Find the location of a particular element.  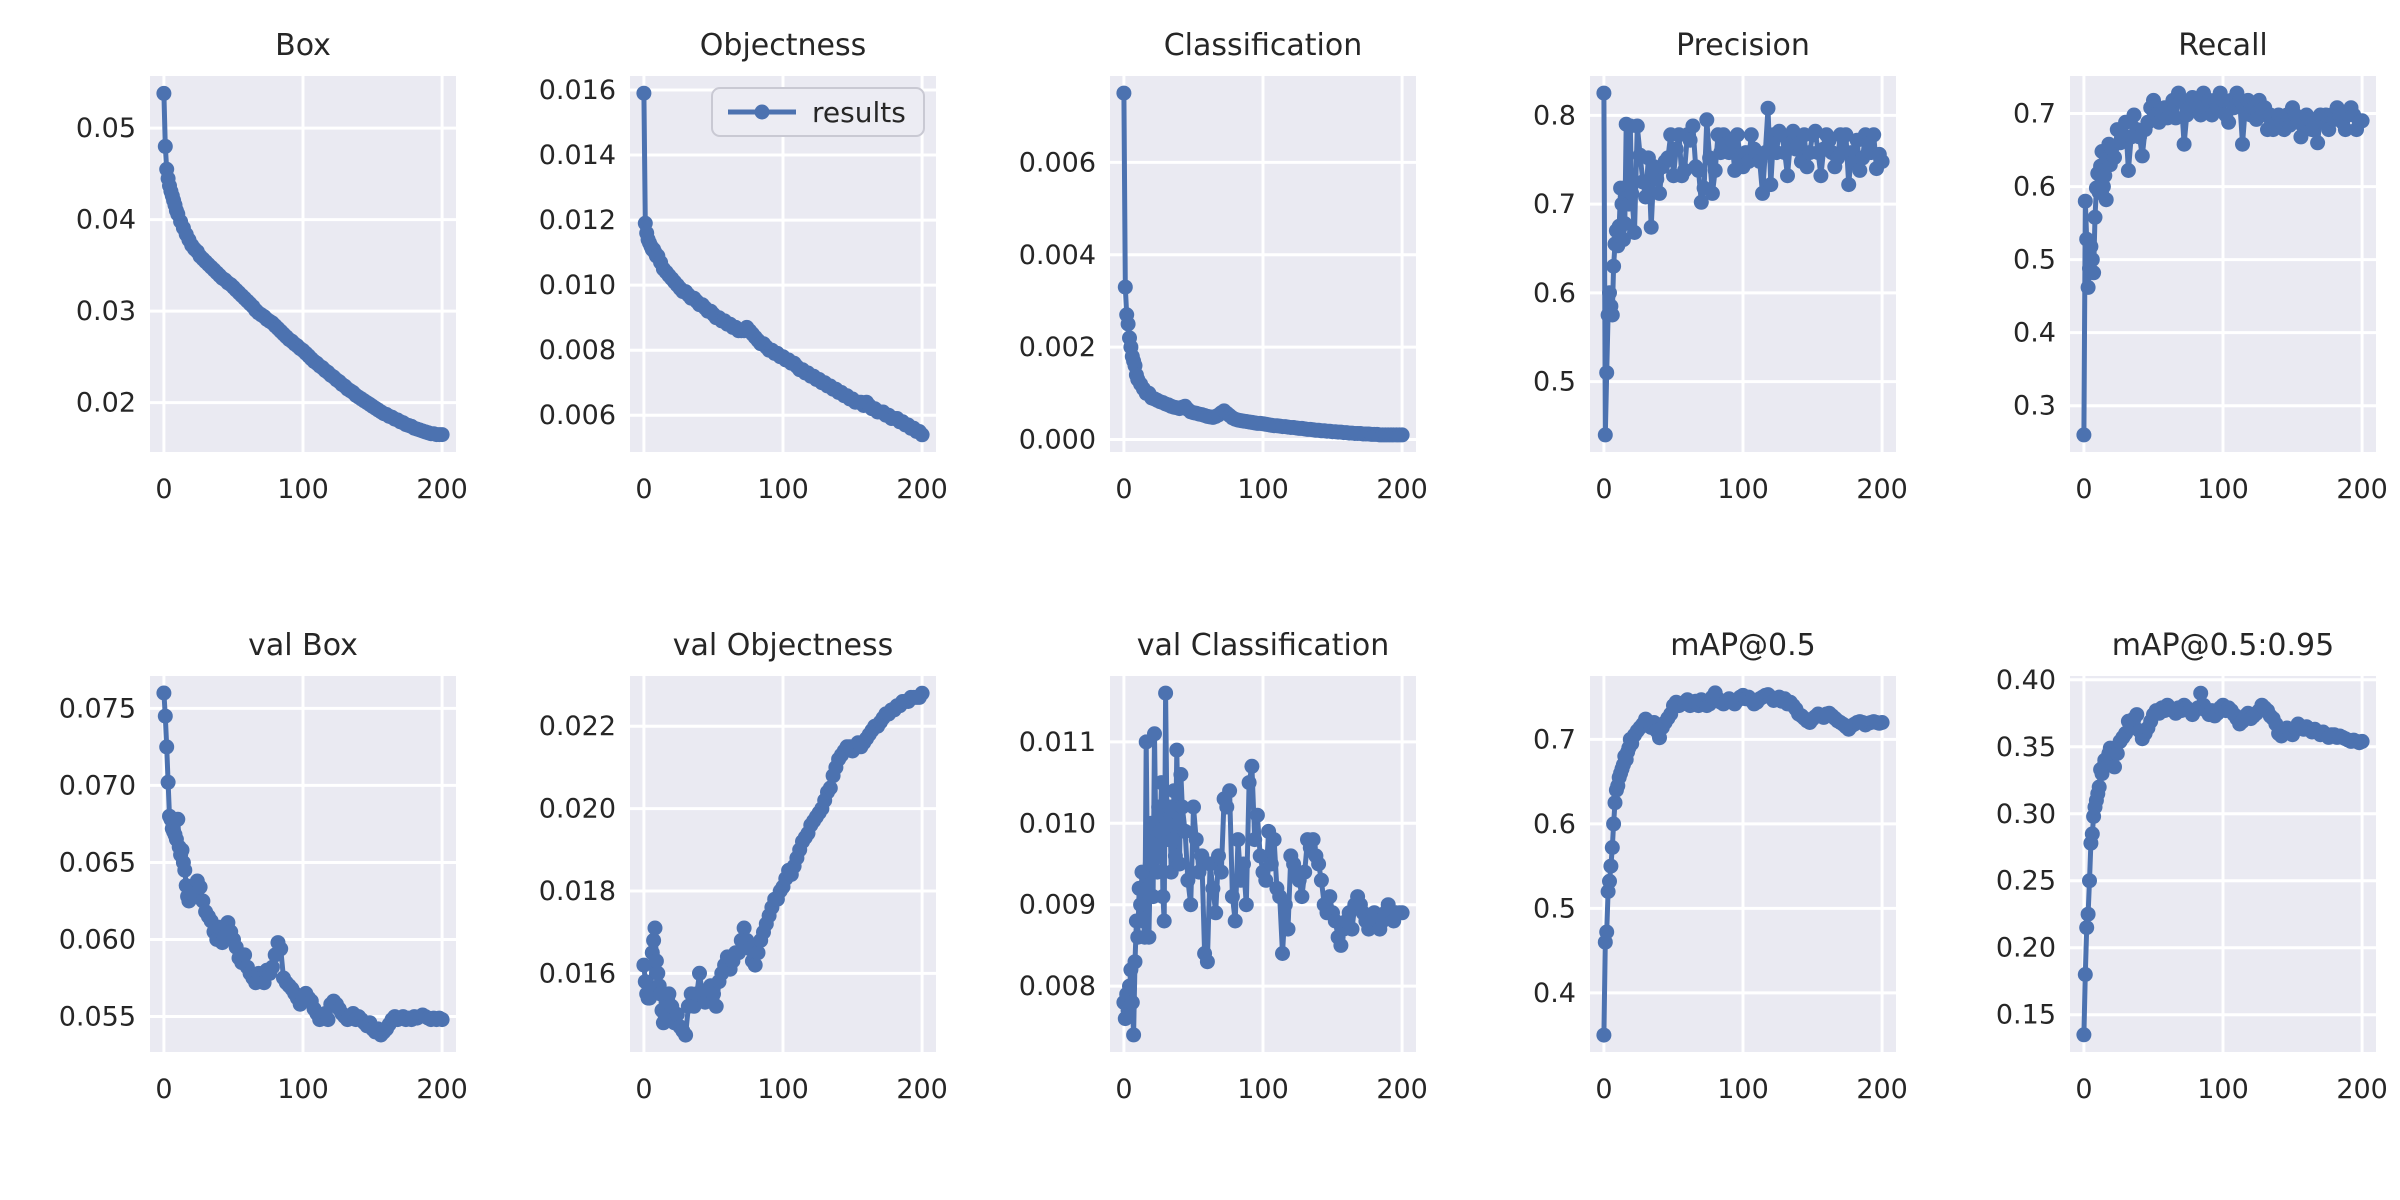

legend-marker is located at coordinates (762, 112).